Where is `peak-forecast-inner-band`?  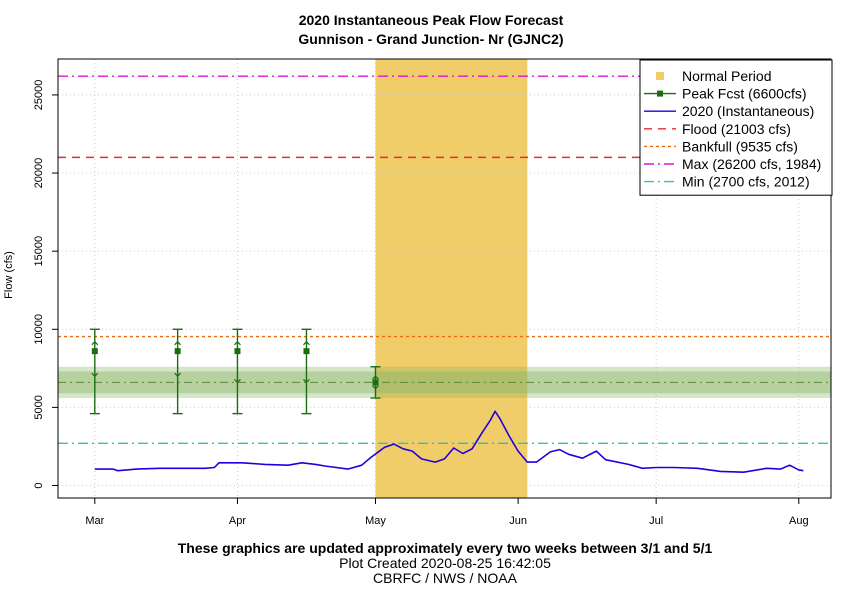 peak-forecast-inner-band is located at coordinates (444, 382).